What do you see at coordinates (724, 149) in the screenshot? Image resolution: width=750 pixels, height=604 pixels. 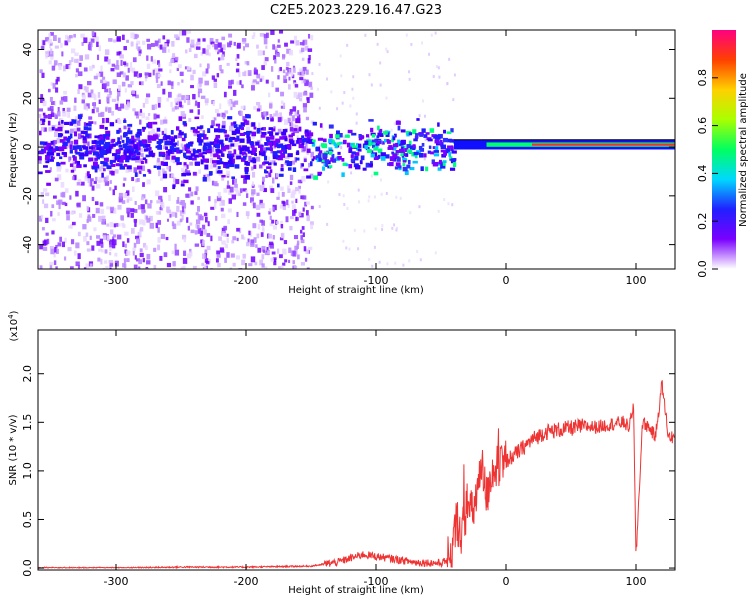 I see `colorbar-gradient` at bounding box center [724, 149].